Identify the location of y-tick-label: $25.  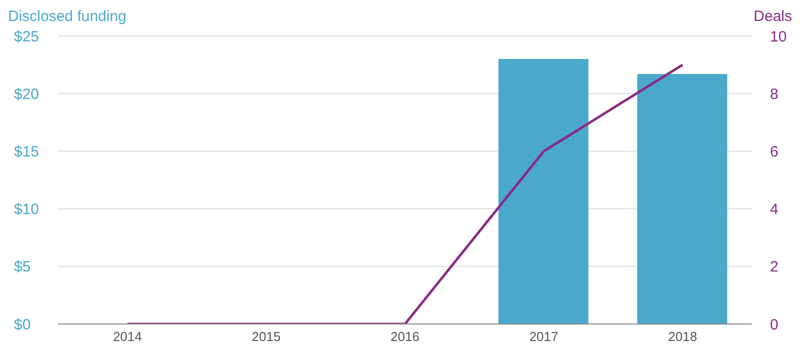
(27, 37).